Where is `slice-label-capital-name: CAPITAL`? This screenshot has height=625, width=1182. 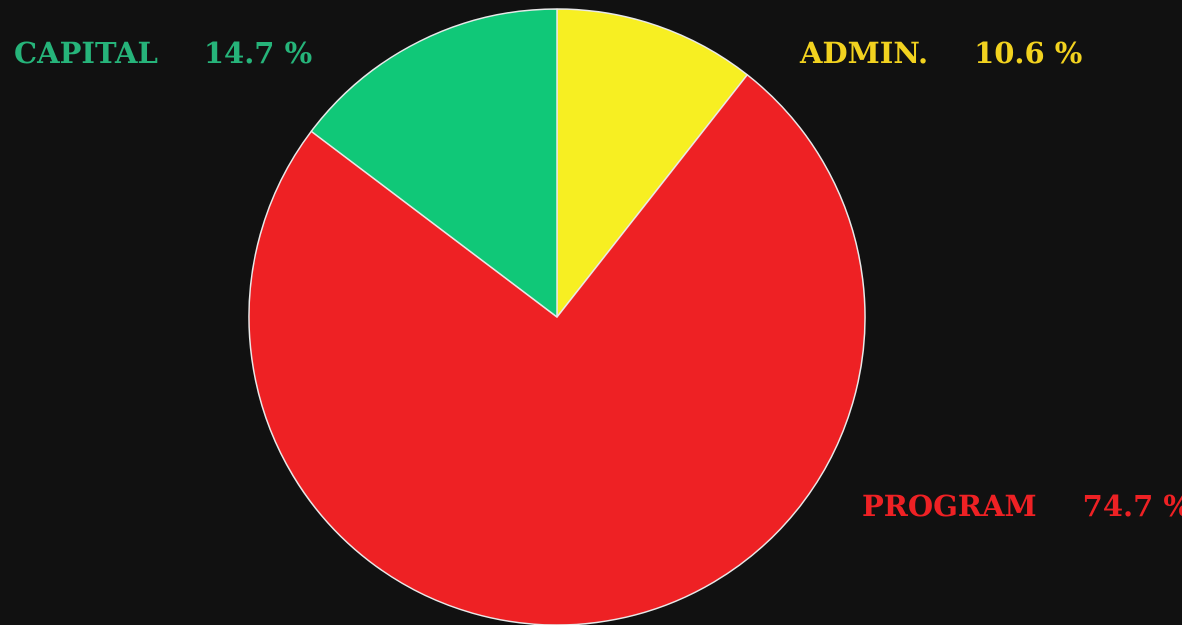
slice-label-capital-name: CAPITAL is located at coordinates (86, 53).